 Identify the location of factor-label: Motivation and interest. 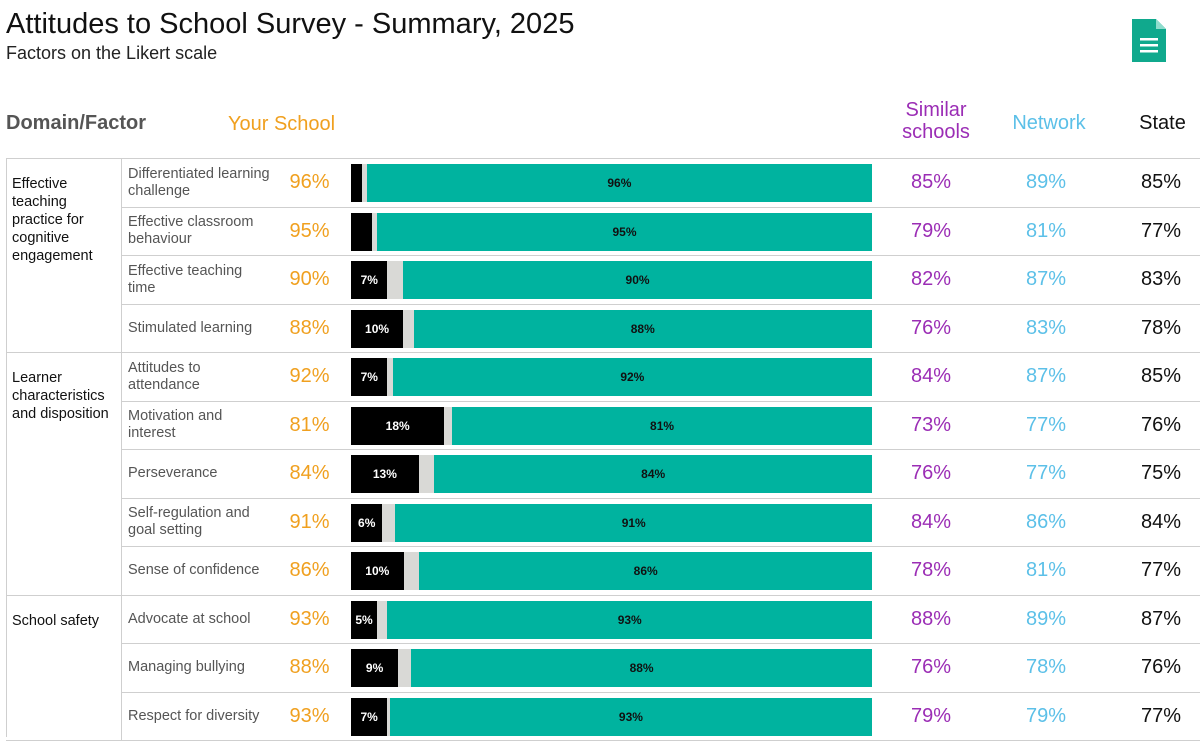
(200, 426).